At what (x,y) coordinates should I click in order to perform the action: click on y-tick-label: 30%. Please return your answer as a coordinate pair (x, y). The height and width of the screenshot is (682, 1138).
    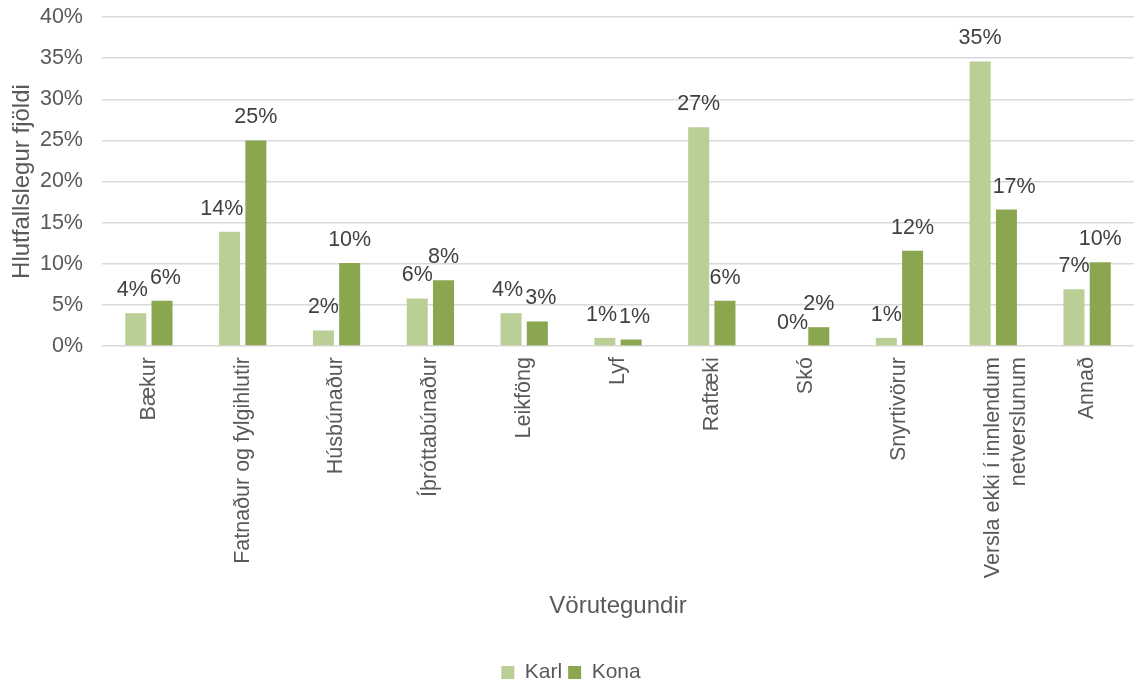
    Looking at the image, I should click on (61, 98).